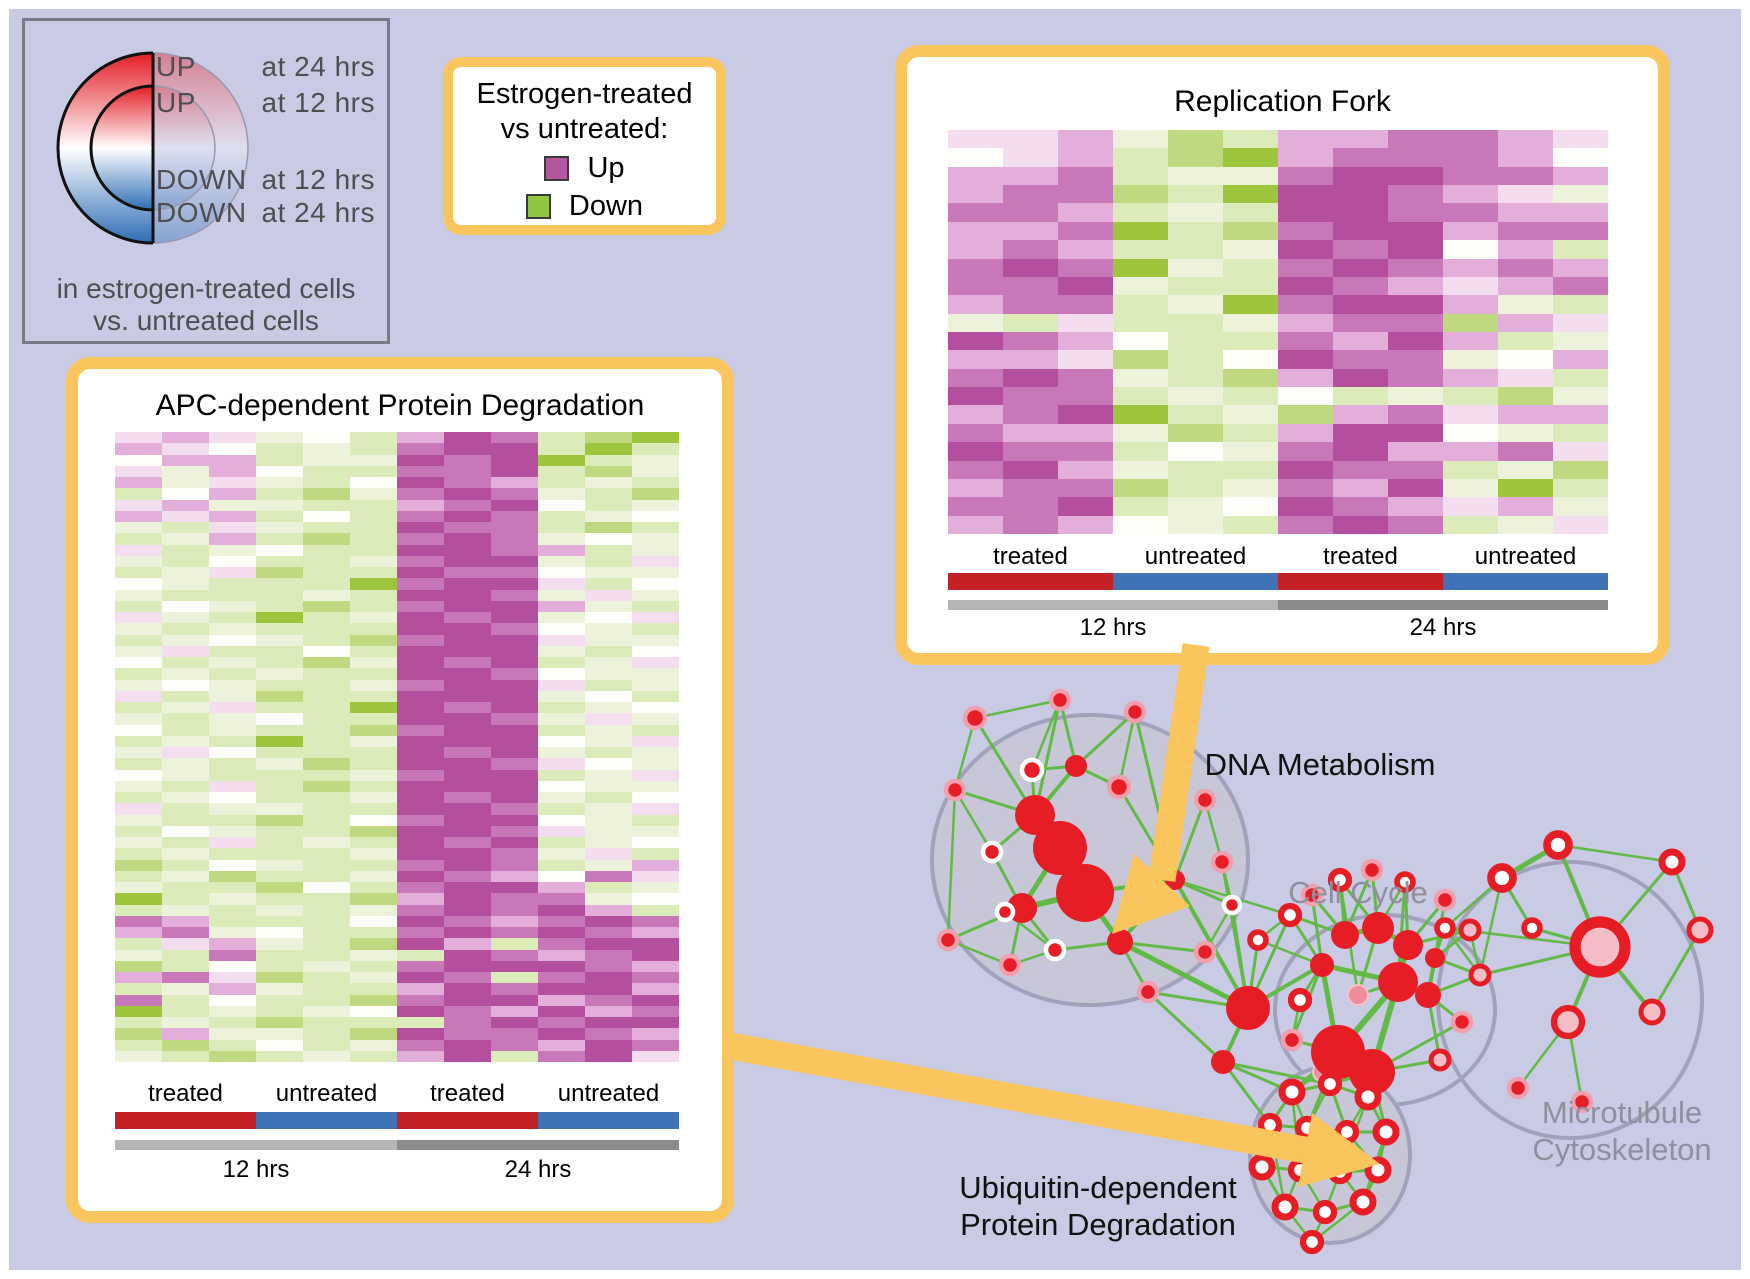 The width and height of the screenshot is (1750, 1279). Describe the element at coordinates (206, 320) in the screenshot. I see `legend-caption-line2: vs. untreated cells` at that location.